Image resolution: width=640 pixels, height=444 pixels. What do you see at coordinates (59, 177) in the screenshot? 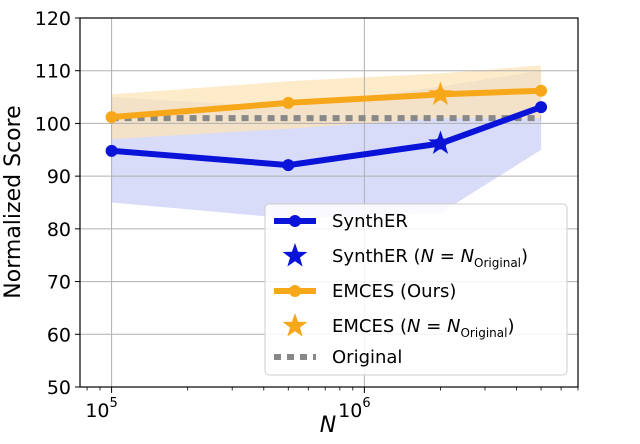
I see `y-tick-label: 90` at bounding box center [59, 177].